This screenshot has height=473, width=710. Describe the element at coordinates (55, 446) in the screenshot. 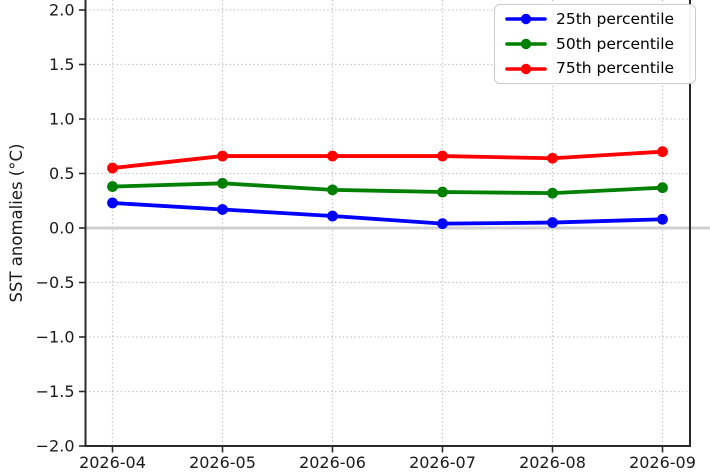

I see `y-tick-label: −2.0` at that location.